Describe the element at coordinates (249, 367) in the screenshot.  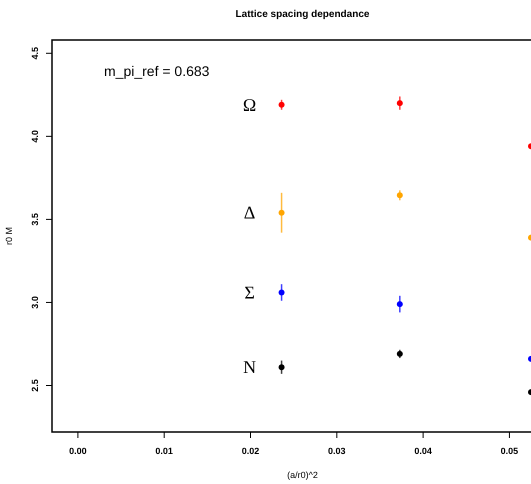
I see `series-label: N` at that location.